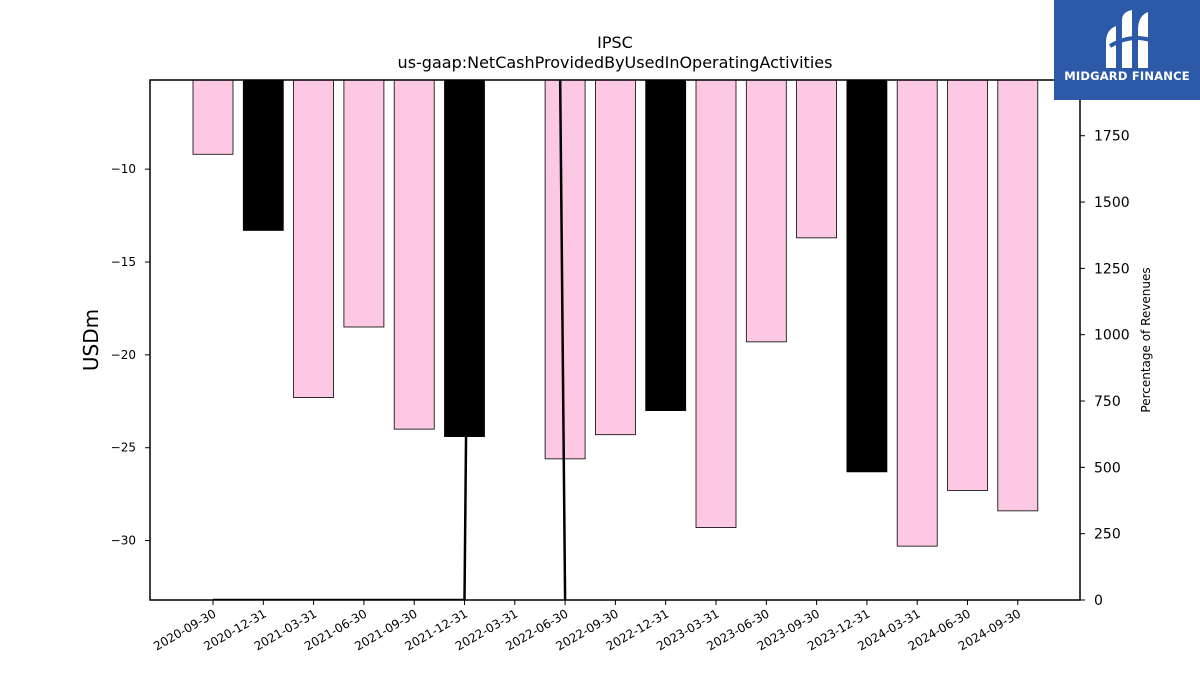 This screenshot has width=1200, height=675. Describe the element at coordinates (123, 355) in the screenshot. I see `y-tick-label: −20` at that location.